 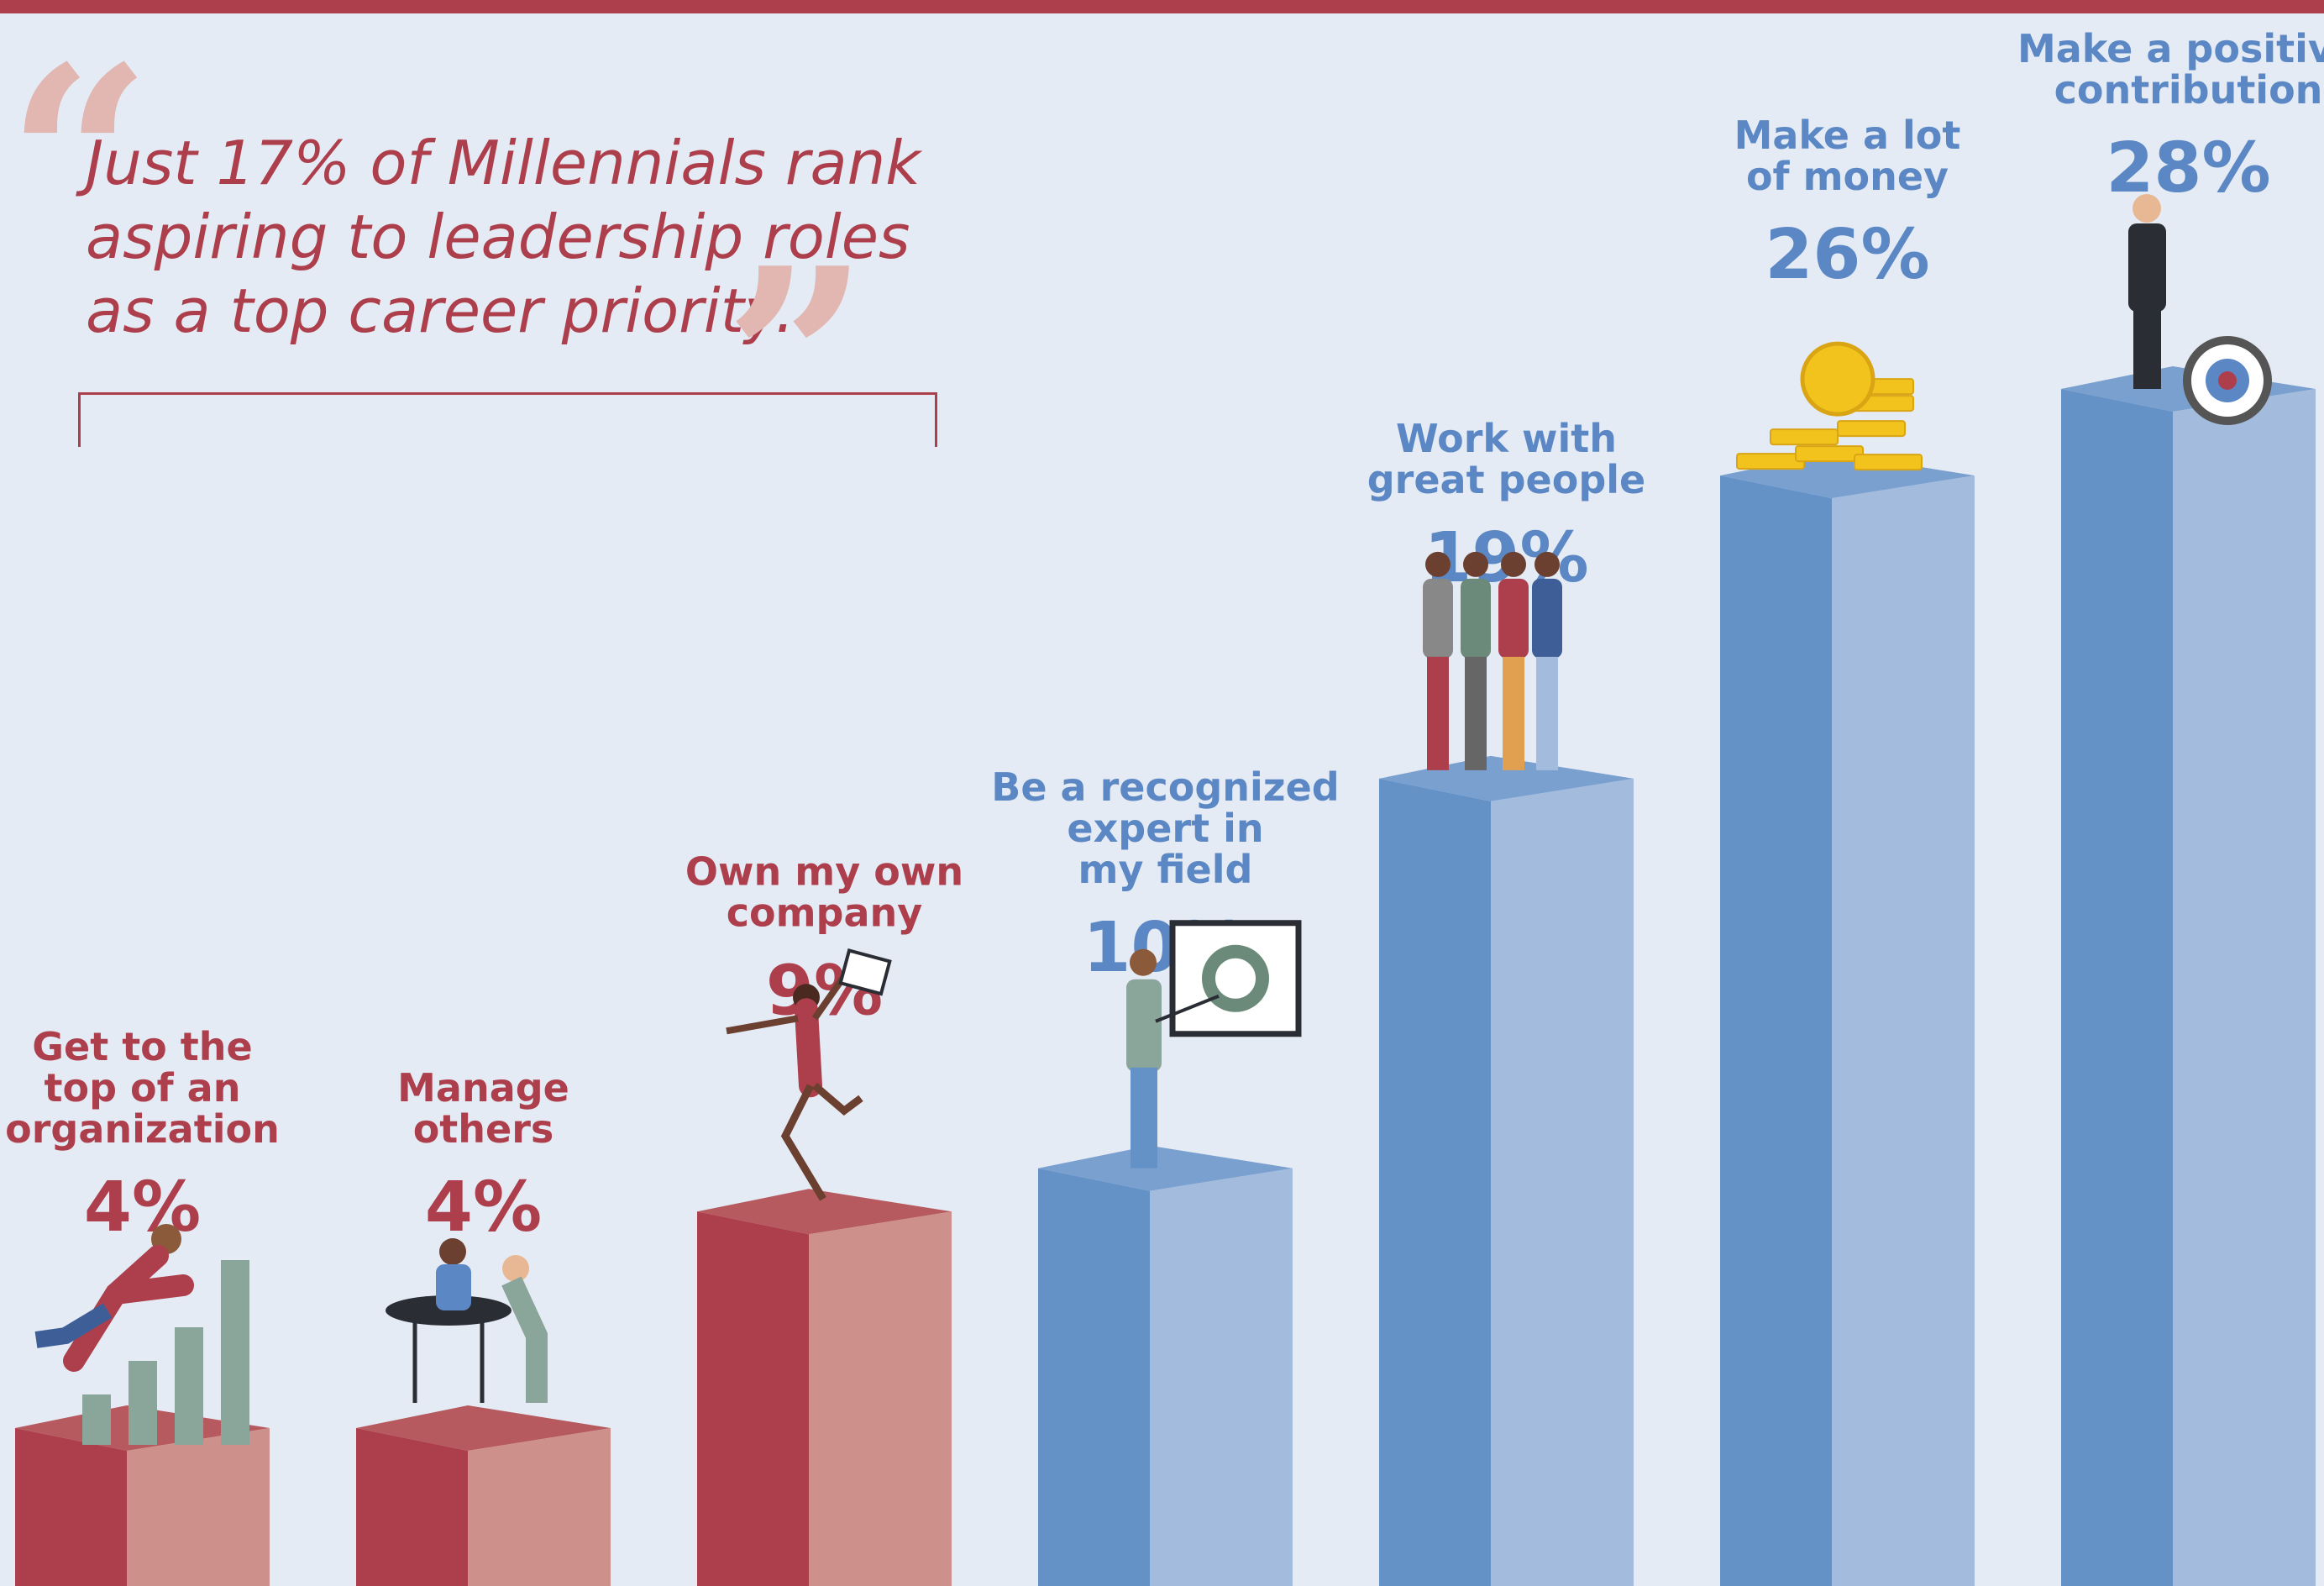 What do you see at coordinates (483, 1109) in the screenshot?
I see `bar-category-label: Manage others` at bounding box center [483, 1109].